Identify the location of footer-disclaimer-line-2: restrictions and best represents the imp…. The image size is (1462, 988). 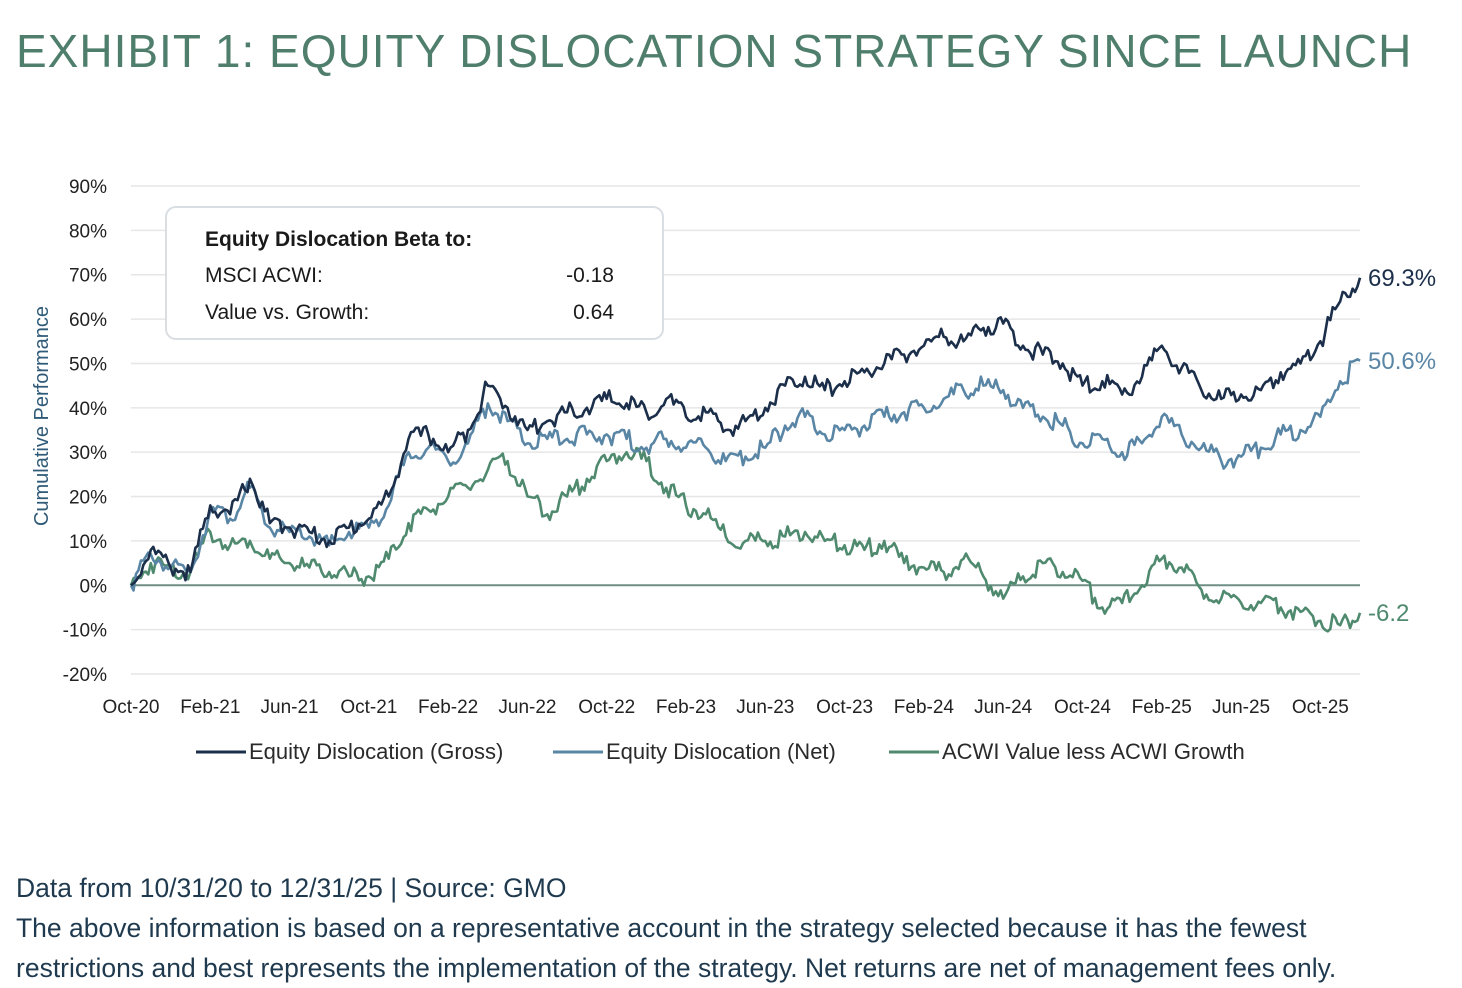
(676, 968).